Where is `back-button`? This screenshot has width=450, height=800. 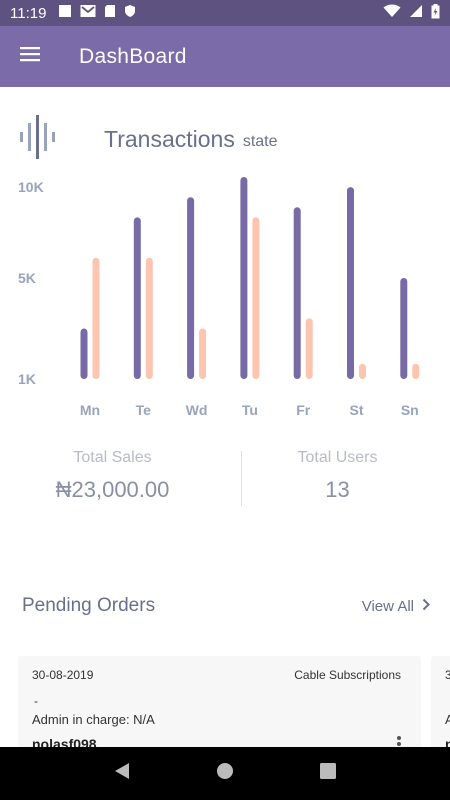
back-button is located at coordinates (122, 774).